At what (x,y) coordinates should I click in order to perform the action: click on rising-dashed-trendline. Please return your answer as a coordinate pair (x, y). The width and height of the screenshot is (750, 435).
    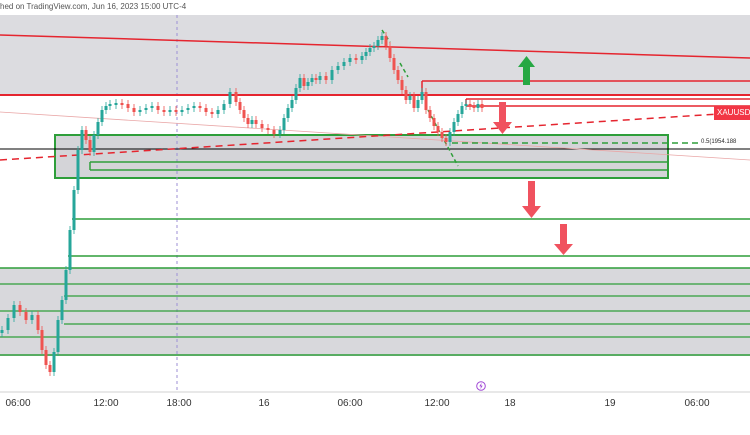
    Looking at the image, I should click on (375, 136).